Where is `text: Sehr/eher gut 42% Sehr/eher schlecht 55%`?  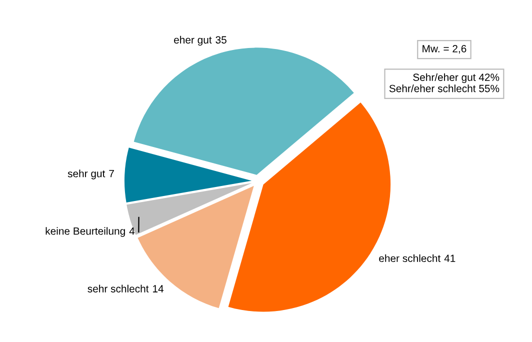
text: Sehr/eher gut 42% Sehr/eher schlecht 55% is located at coordinates (444, 82).